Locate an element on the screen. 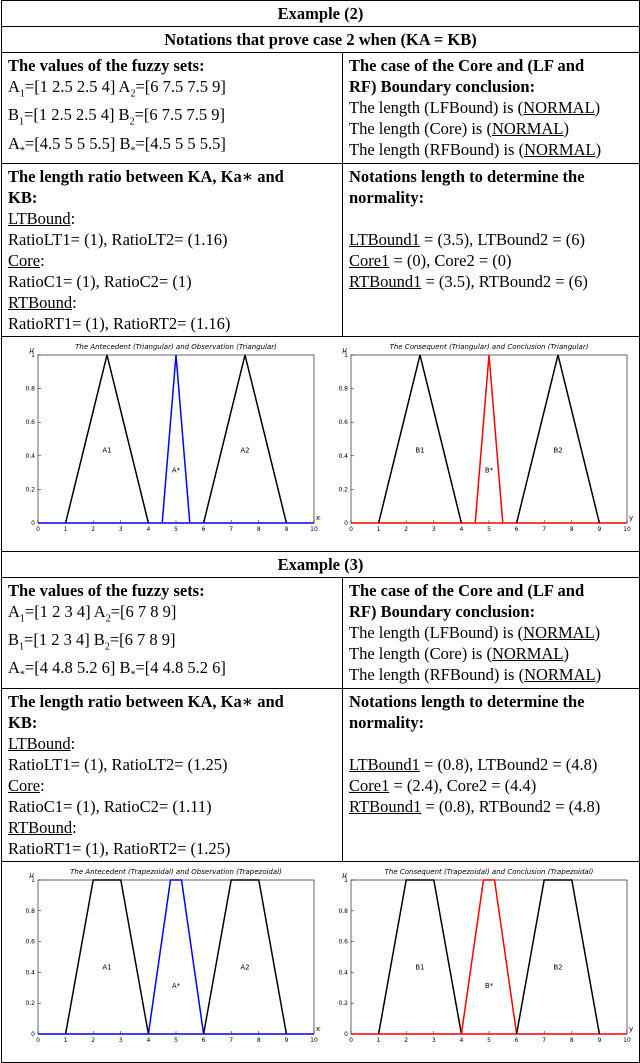 The image size is (640, 1063). ex2-rtbound-label: RTBound: is located at coordinates (42, 302).